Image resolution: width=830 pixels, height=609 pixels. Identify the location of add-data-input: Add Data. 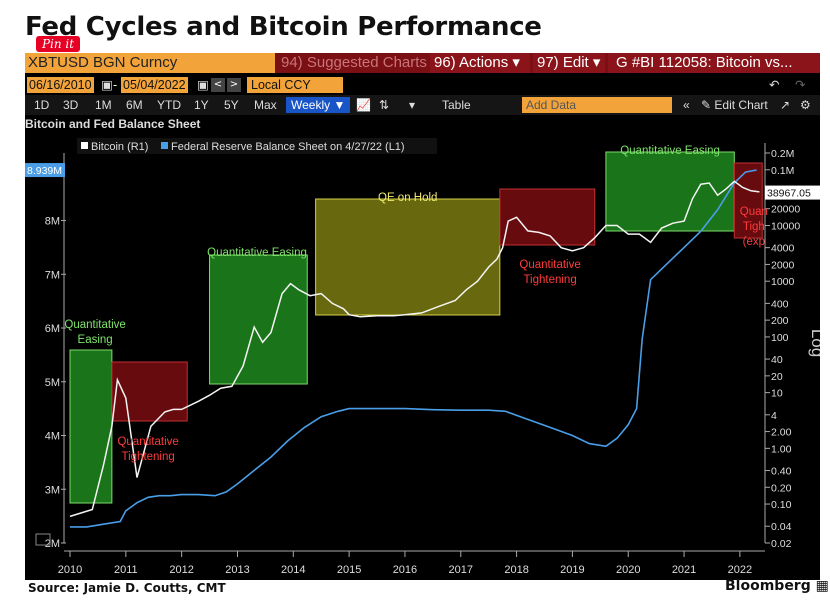
(597, 105).